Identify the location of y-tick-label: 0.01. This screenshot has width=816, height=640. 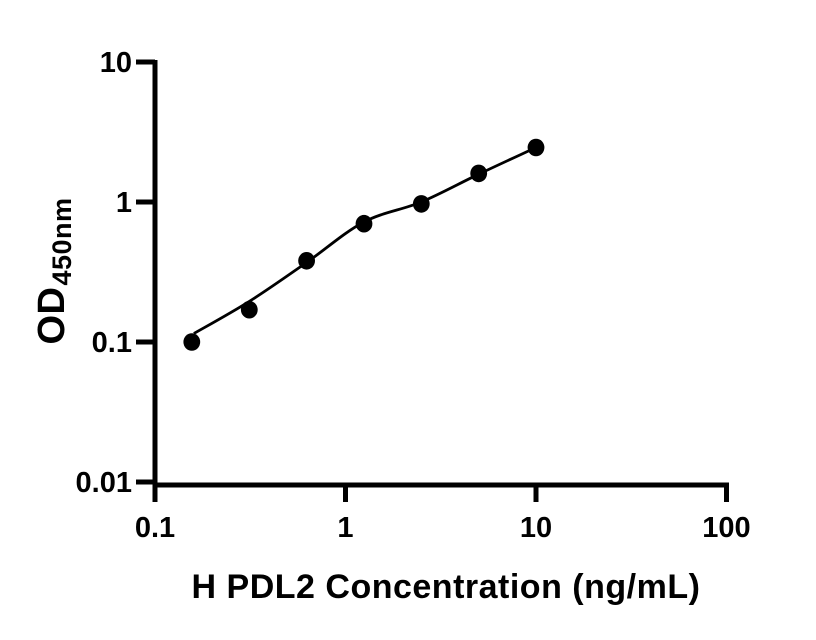
(104, 483).